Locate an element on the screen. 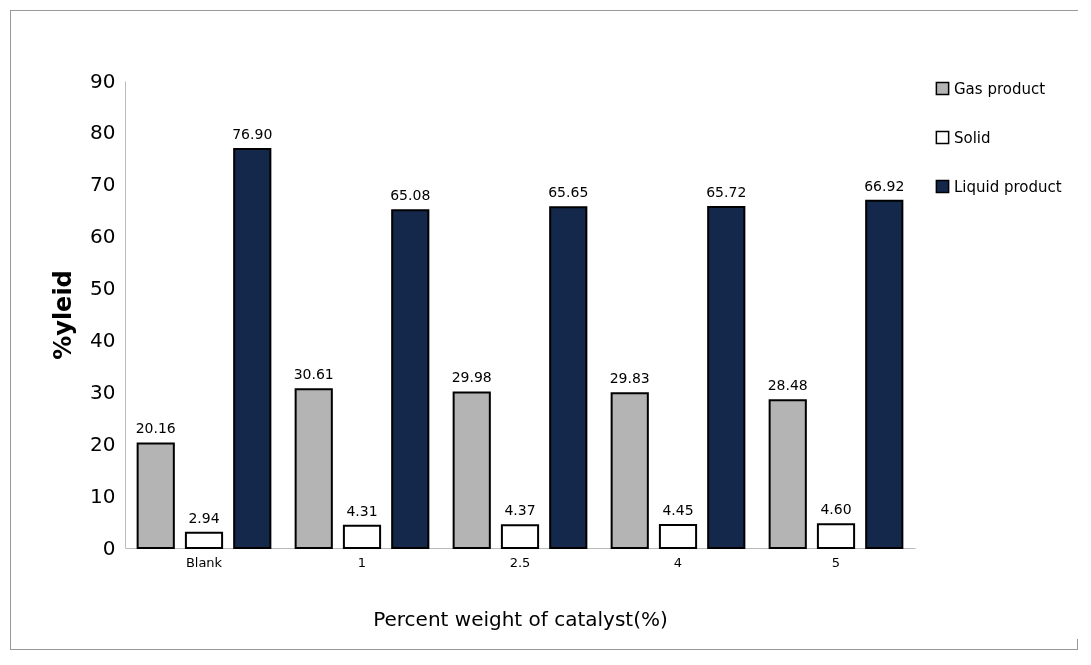 The image size is (1091, 665). y-tick-label: 50 is located at coordinates (103, 288).